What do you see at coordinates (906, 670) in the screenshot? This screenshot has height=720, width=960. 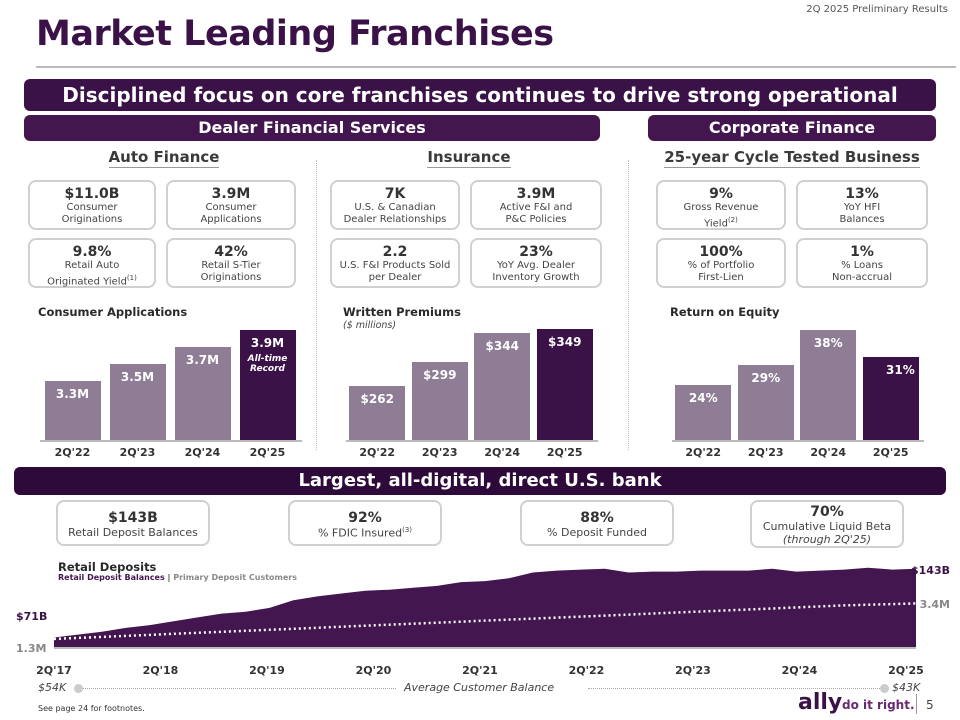 I see `x-tick-label: 2Q'25` at bounding box center [906, 670].